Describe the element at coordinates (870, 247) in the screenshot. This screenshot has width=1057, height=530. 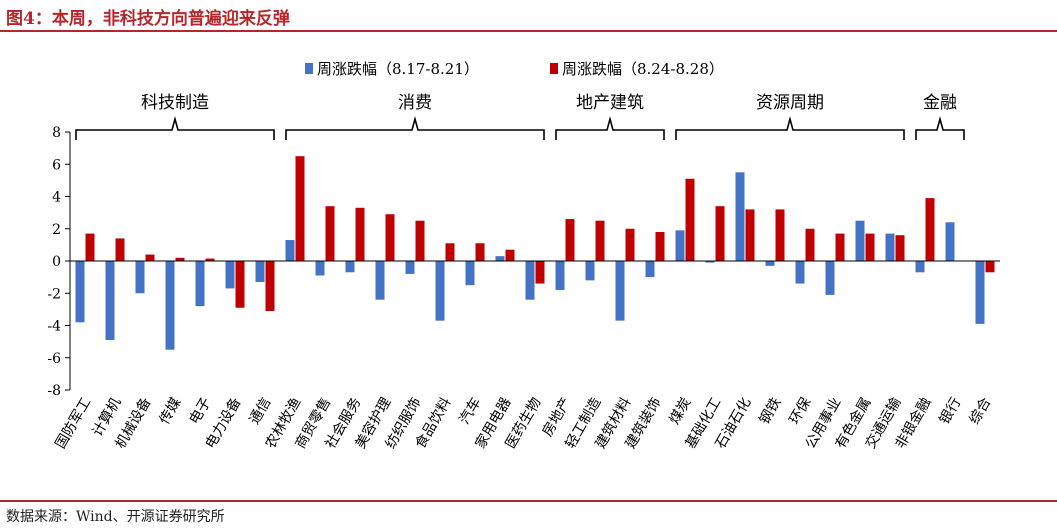
I see `bar-2-有色金属` at that location.